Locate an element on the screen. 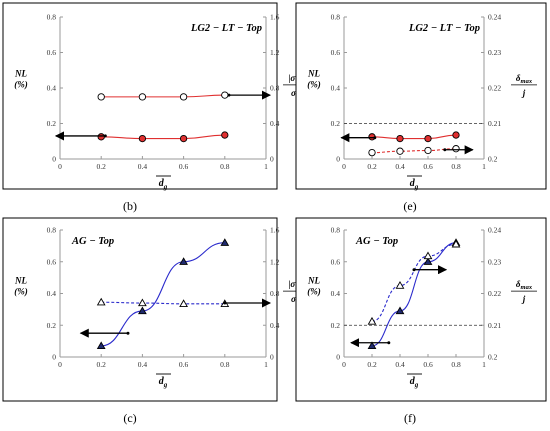 This screenshot has width=550, height=431. y-right-label-numerator: δmax is located at coordinates (524, 285).